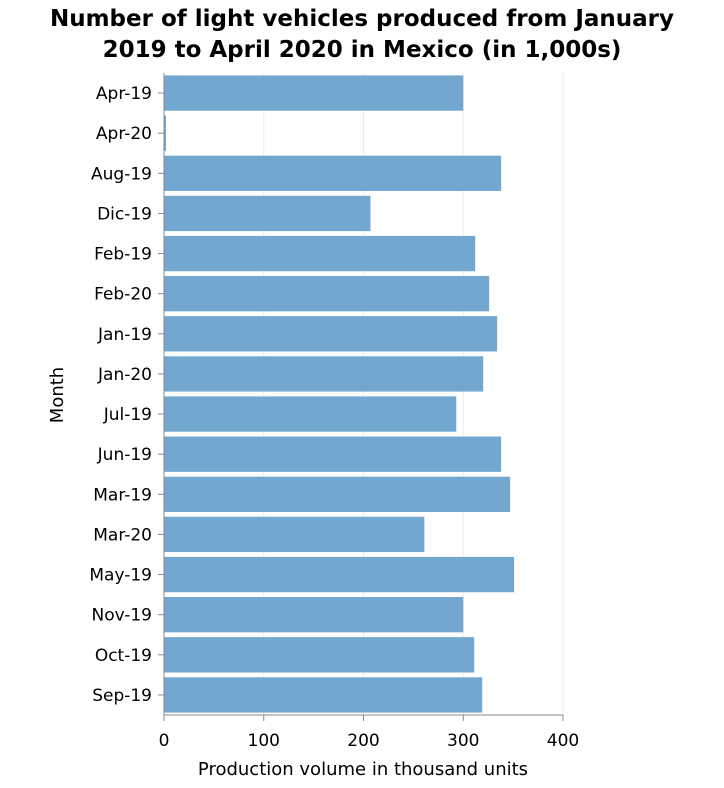 This screenshot has height=788, width=724. Describe the element at coordinates (363, 741) in the screenshot. I see `x-tick-label: 200` at that location.